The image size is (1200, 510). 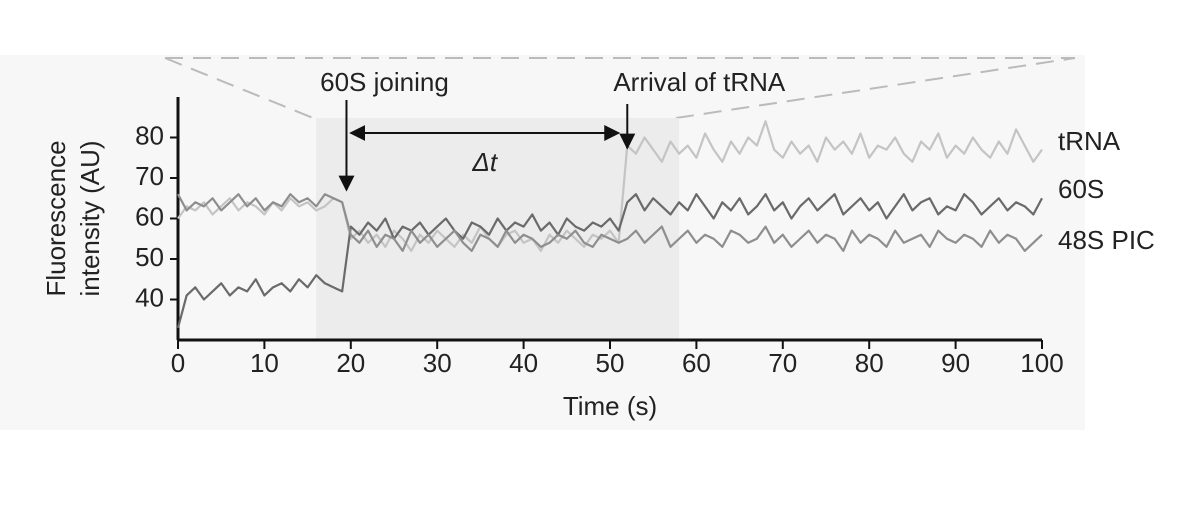 What do you see at coordinates (875, 88) in the screenshot?
I see `zoom-guide` at bounding box center [875, 88].